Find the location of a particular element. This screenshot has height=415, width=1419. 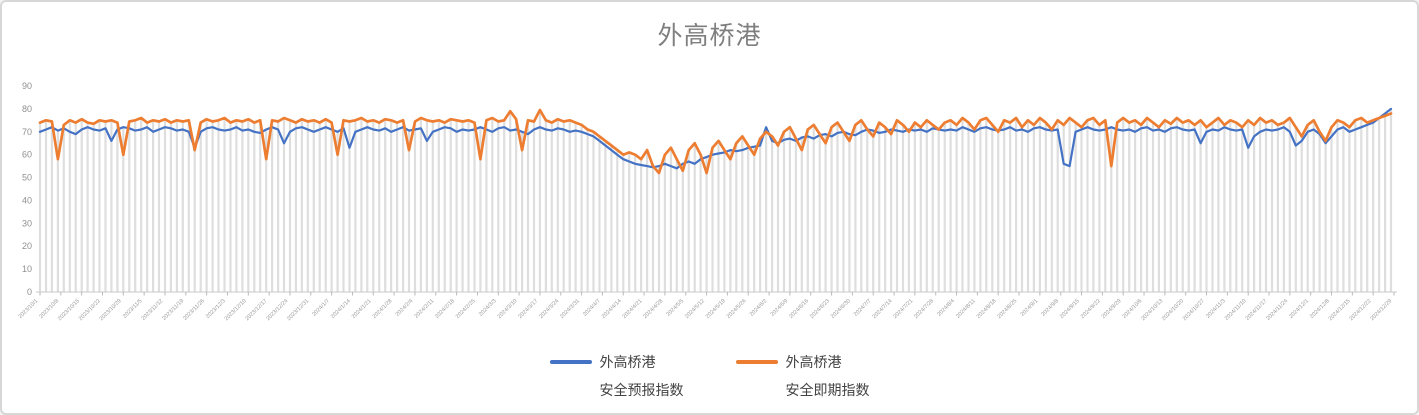

x-tick-label: 2023/10/29 is located at coordinates (111, 310).